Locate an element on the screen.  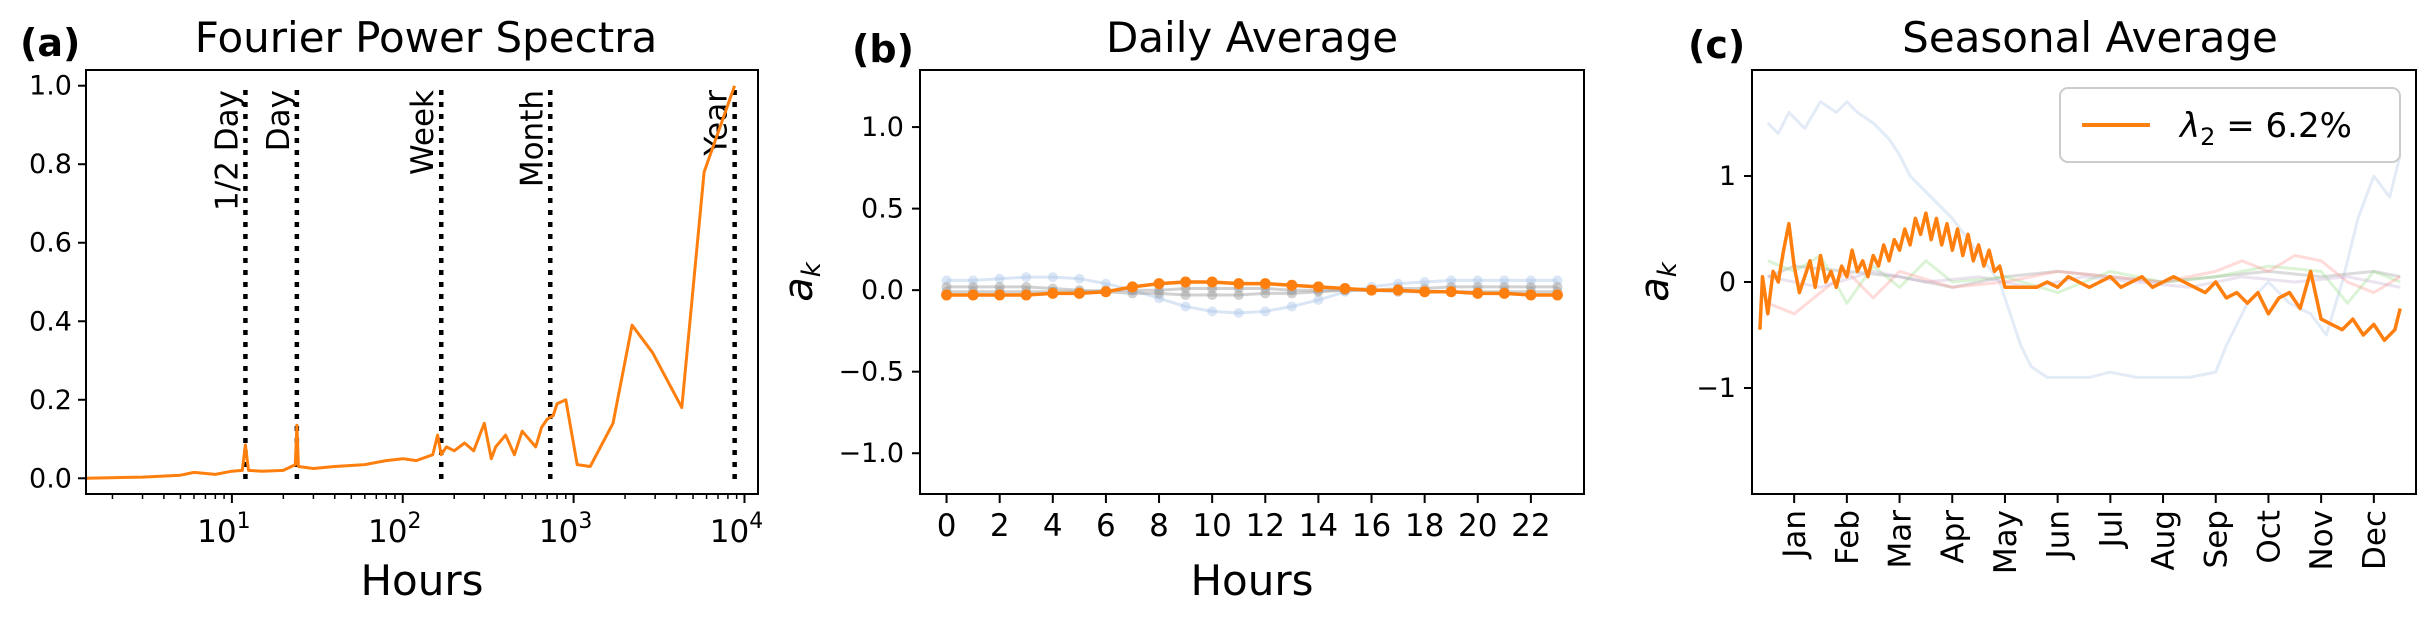
y-tick-label: 0.8 is located at coordinates (50, 164).